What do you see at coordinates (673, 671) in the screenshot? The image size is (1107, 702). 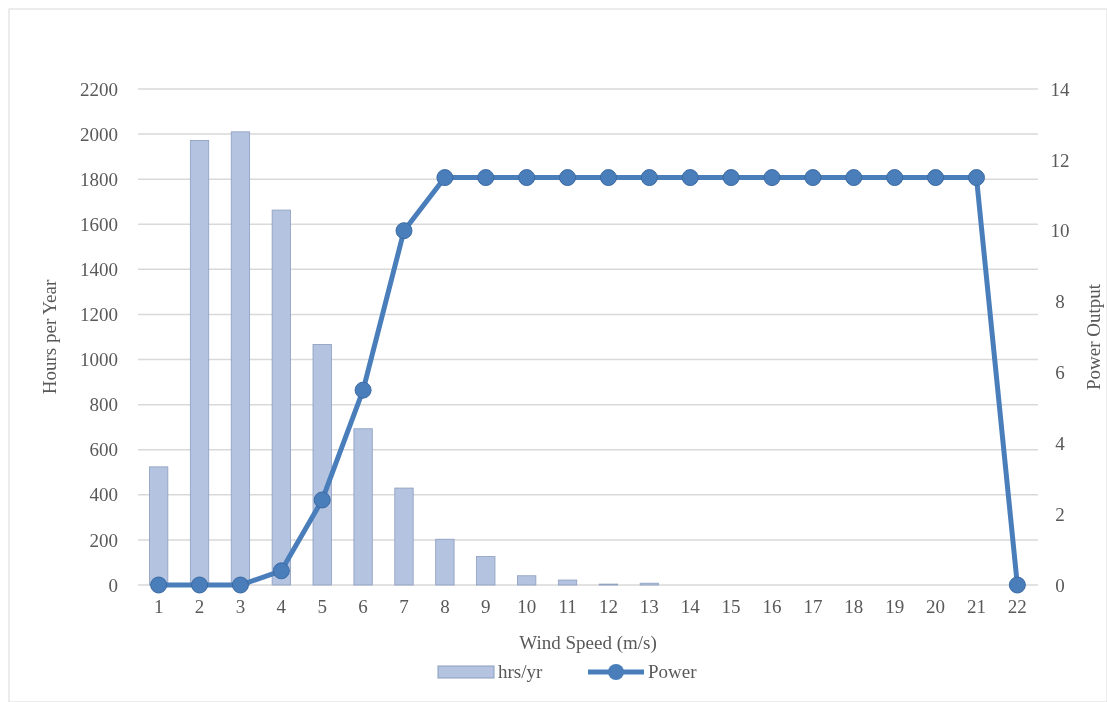 I see `legend-label: Power` at bounding box center [673, 671].